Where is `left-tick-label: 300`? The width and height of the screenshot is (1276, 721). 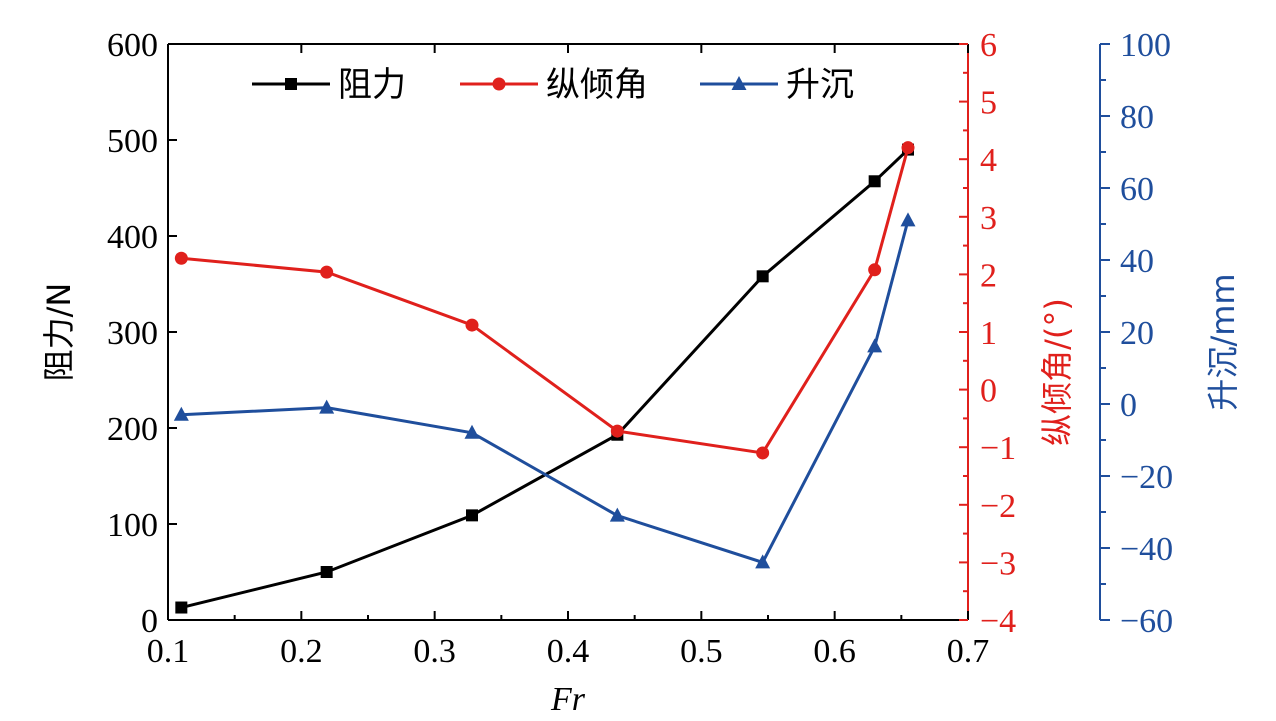 left-tick-label: 300 is located at coordinates (132, 333).